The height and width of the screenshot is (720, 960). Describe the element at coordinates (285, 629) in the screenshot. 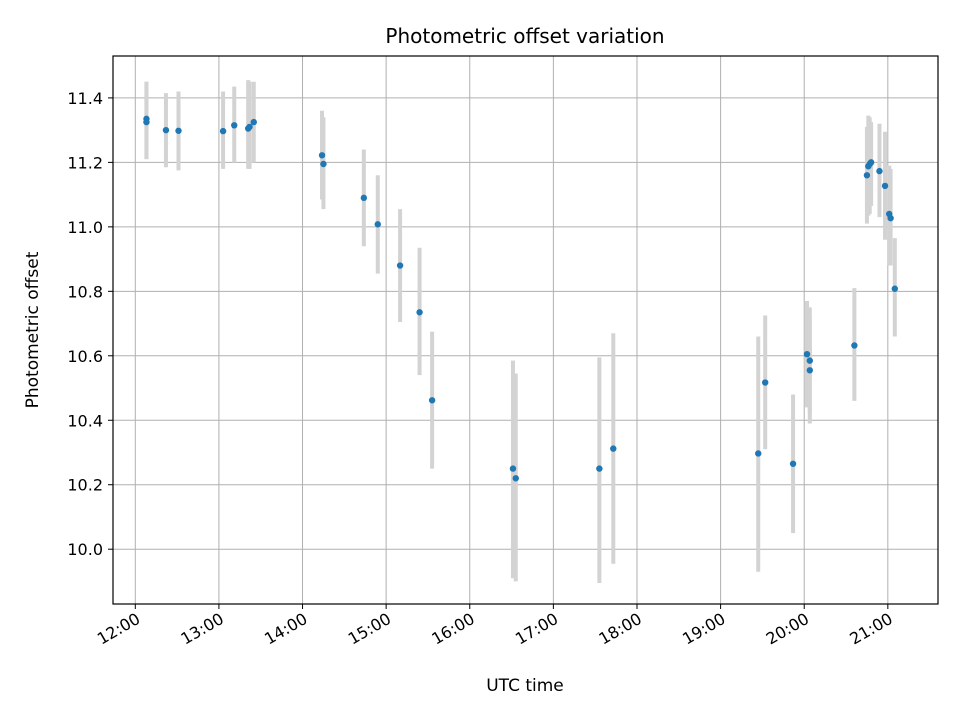

I see `x-tick-label: 14:00` at that location.